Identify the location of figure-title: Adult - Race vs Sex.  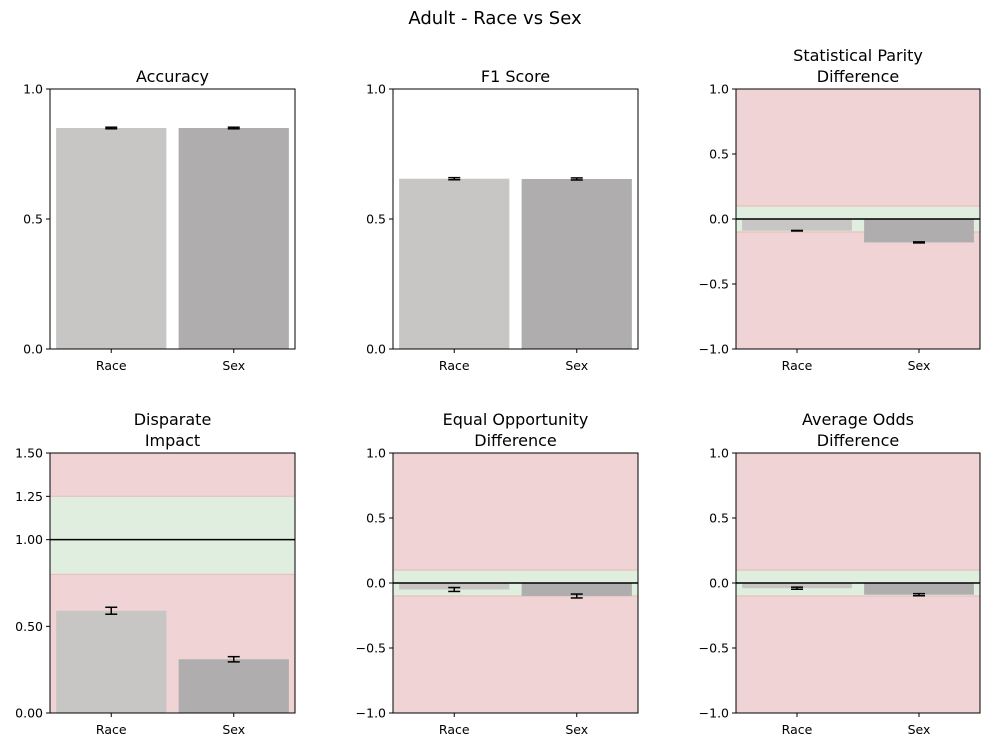
(495, 18).